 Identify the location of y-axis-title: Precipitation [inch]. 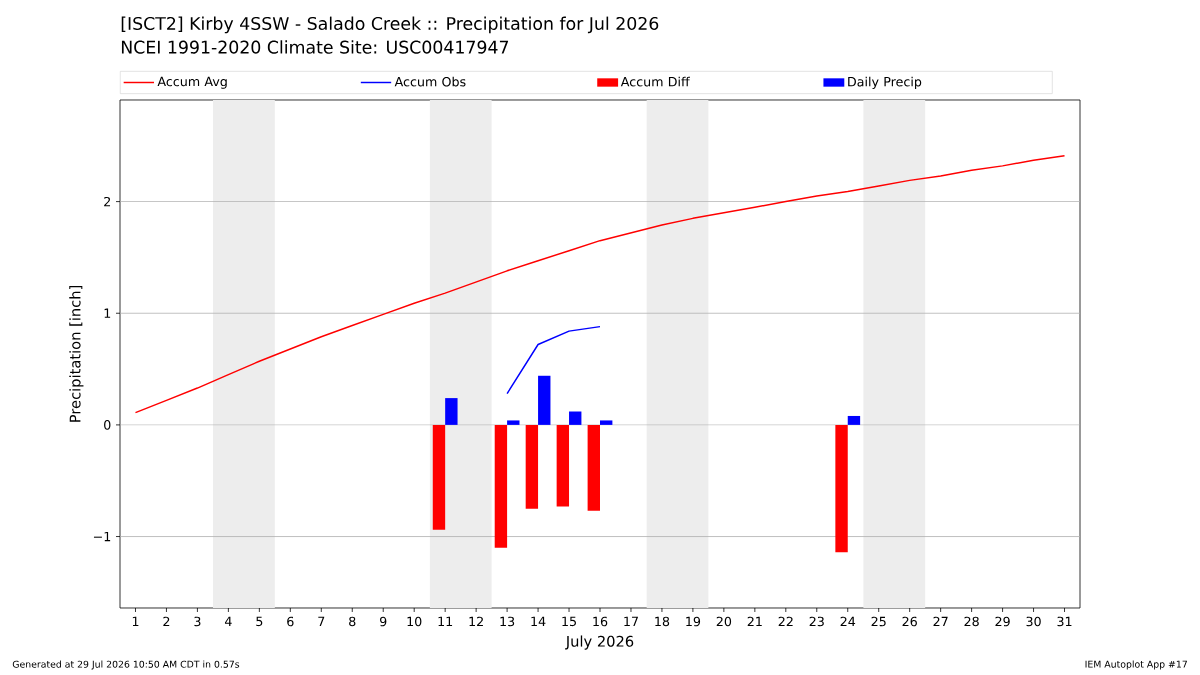
(76, 353).